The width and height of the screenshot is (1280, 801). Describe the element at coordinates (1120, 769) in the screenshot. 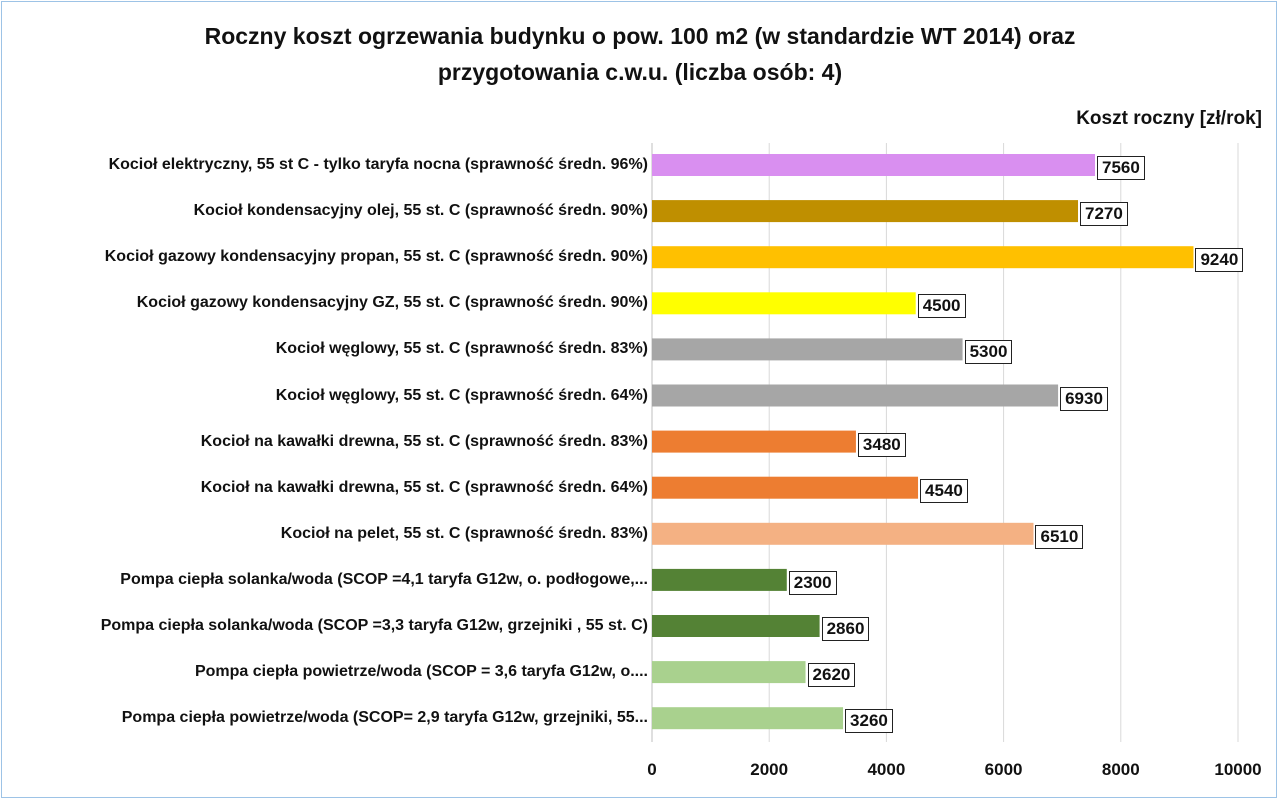

I see `x-tick-label: 8000` at that location.